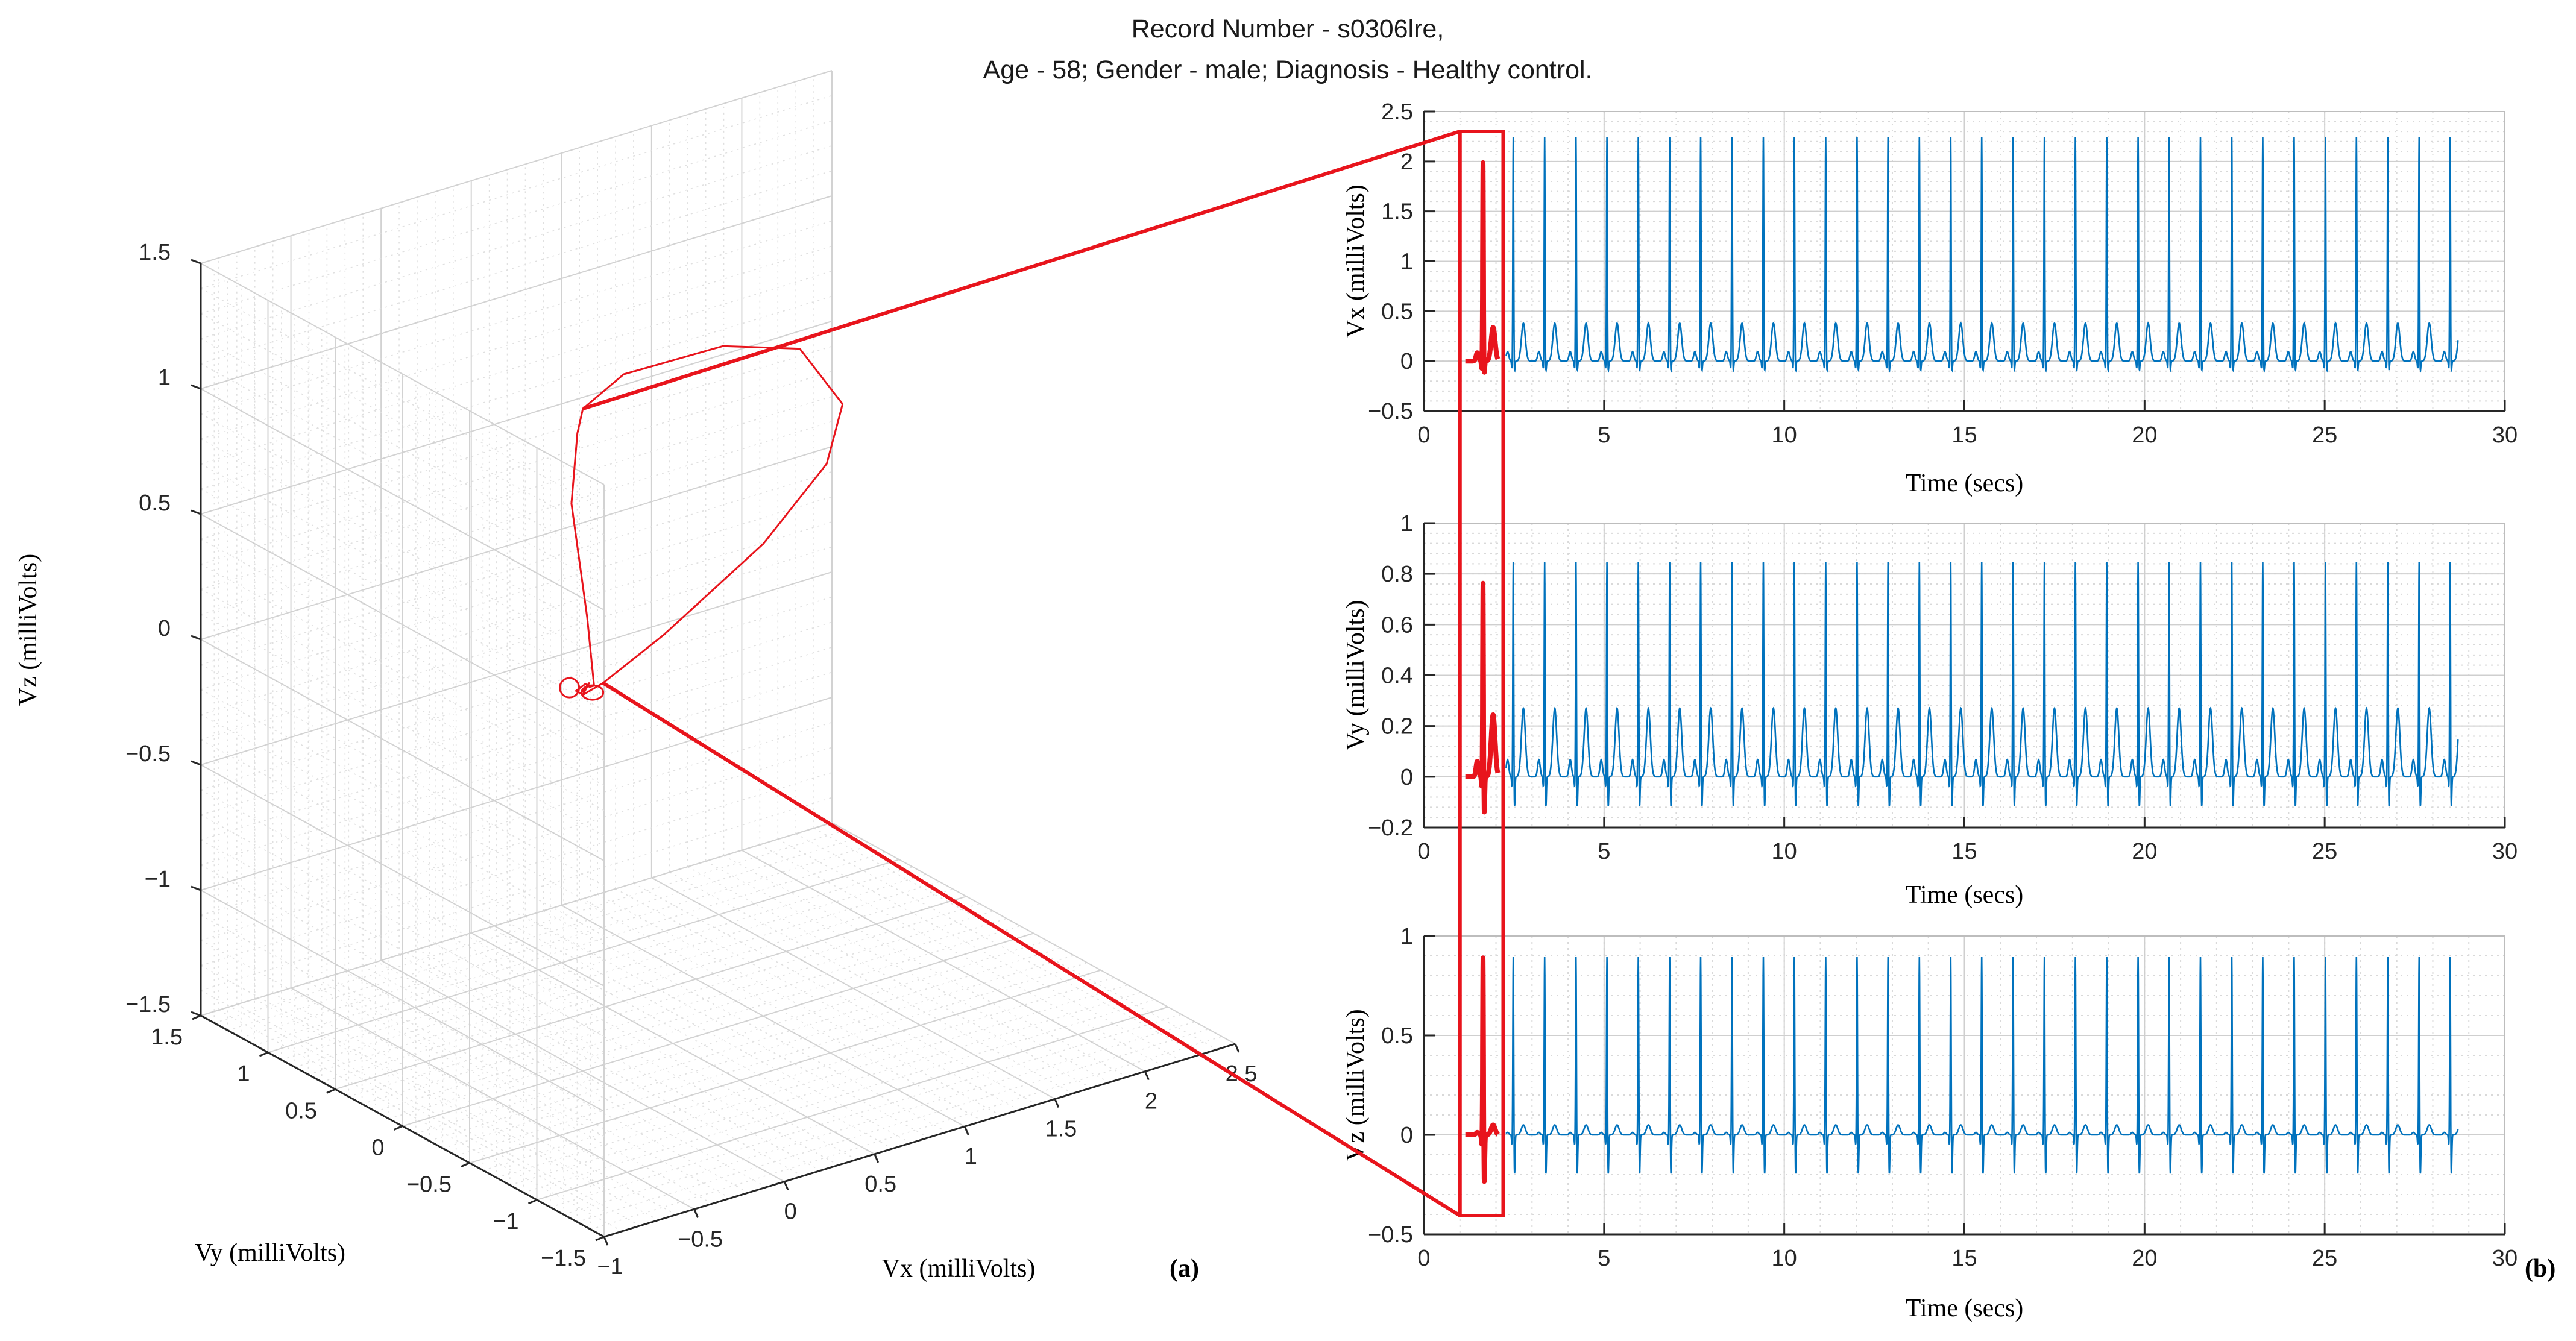 The width and height of the screenshot is (2576, 1341). What do you see at coordinates (1397, 676) in the screenshot?
I see `vy-y-tick-label: 0.4` at bounding box center [1397, 676].